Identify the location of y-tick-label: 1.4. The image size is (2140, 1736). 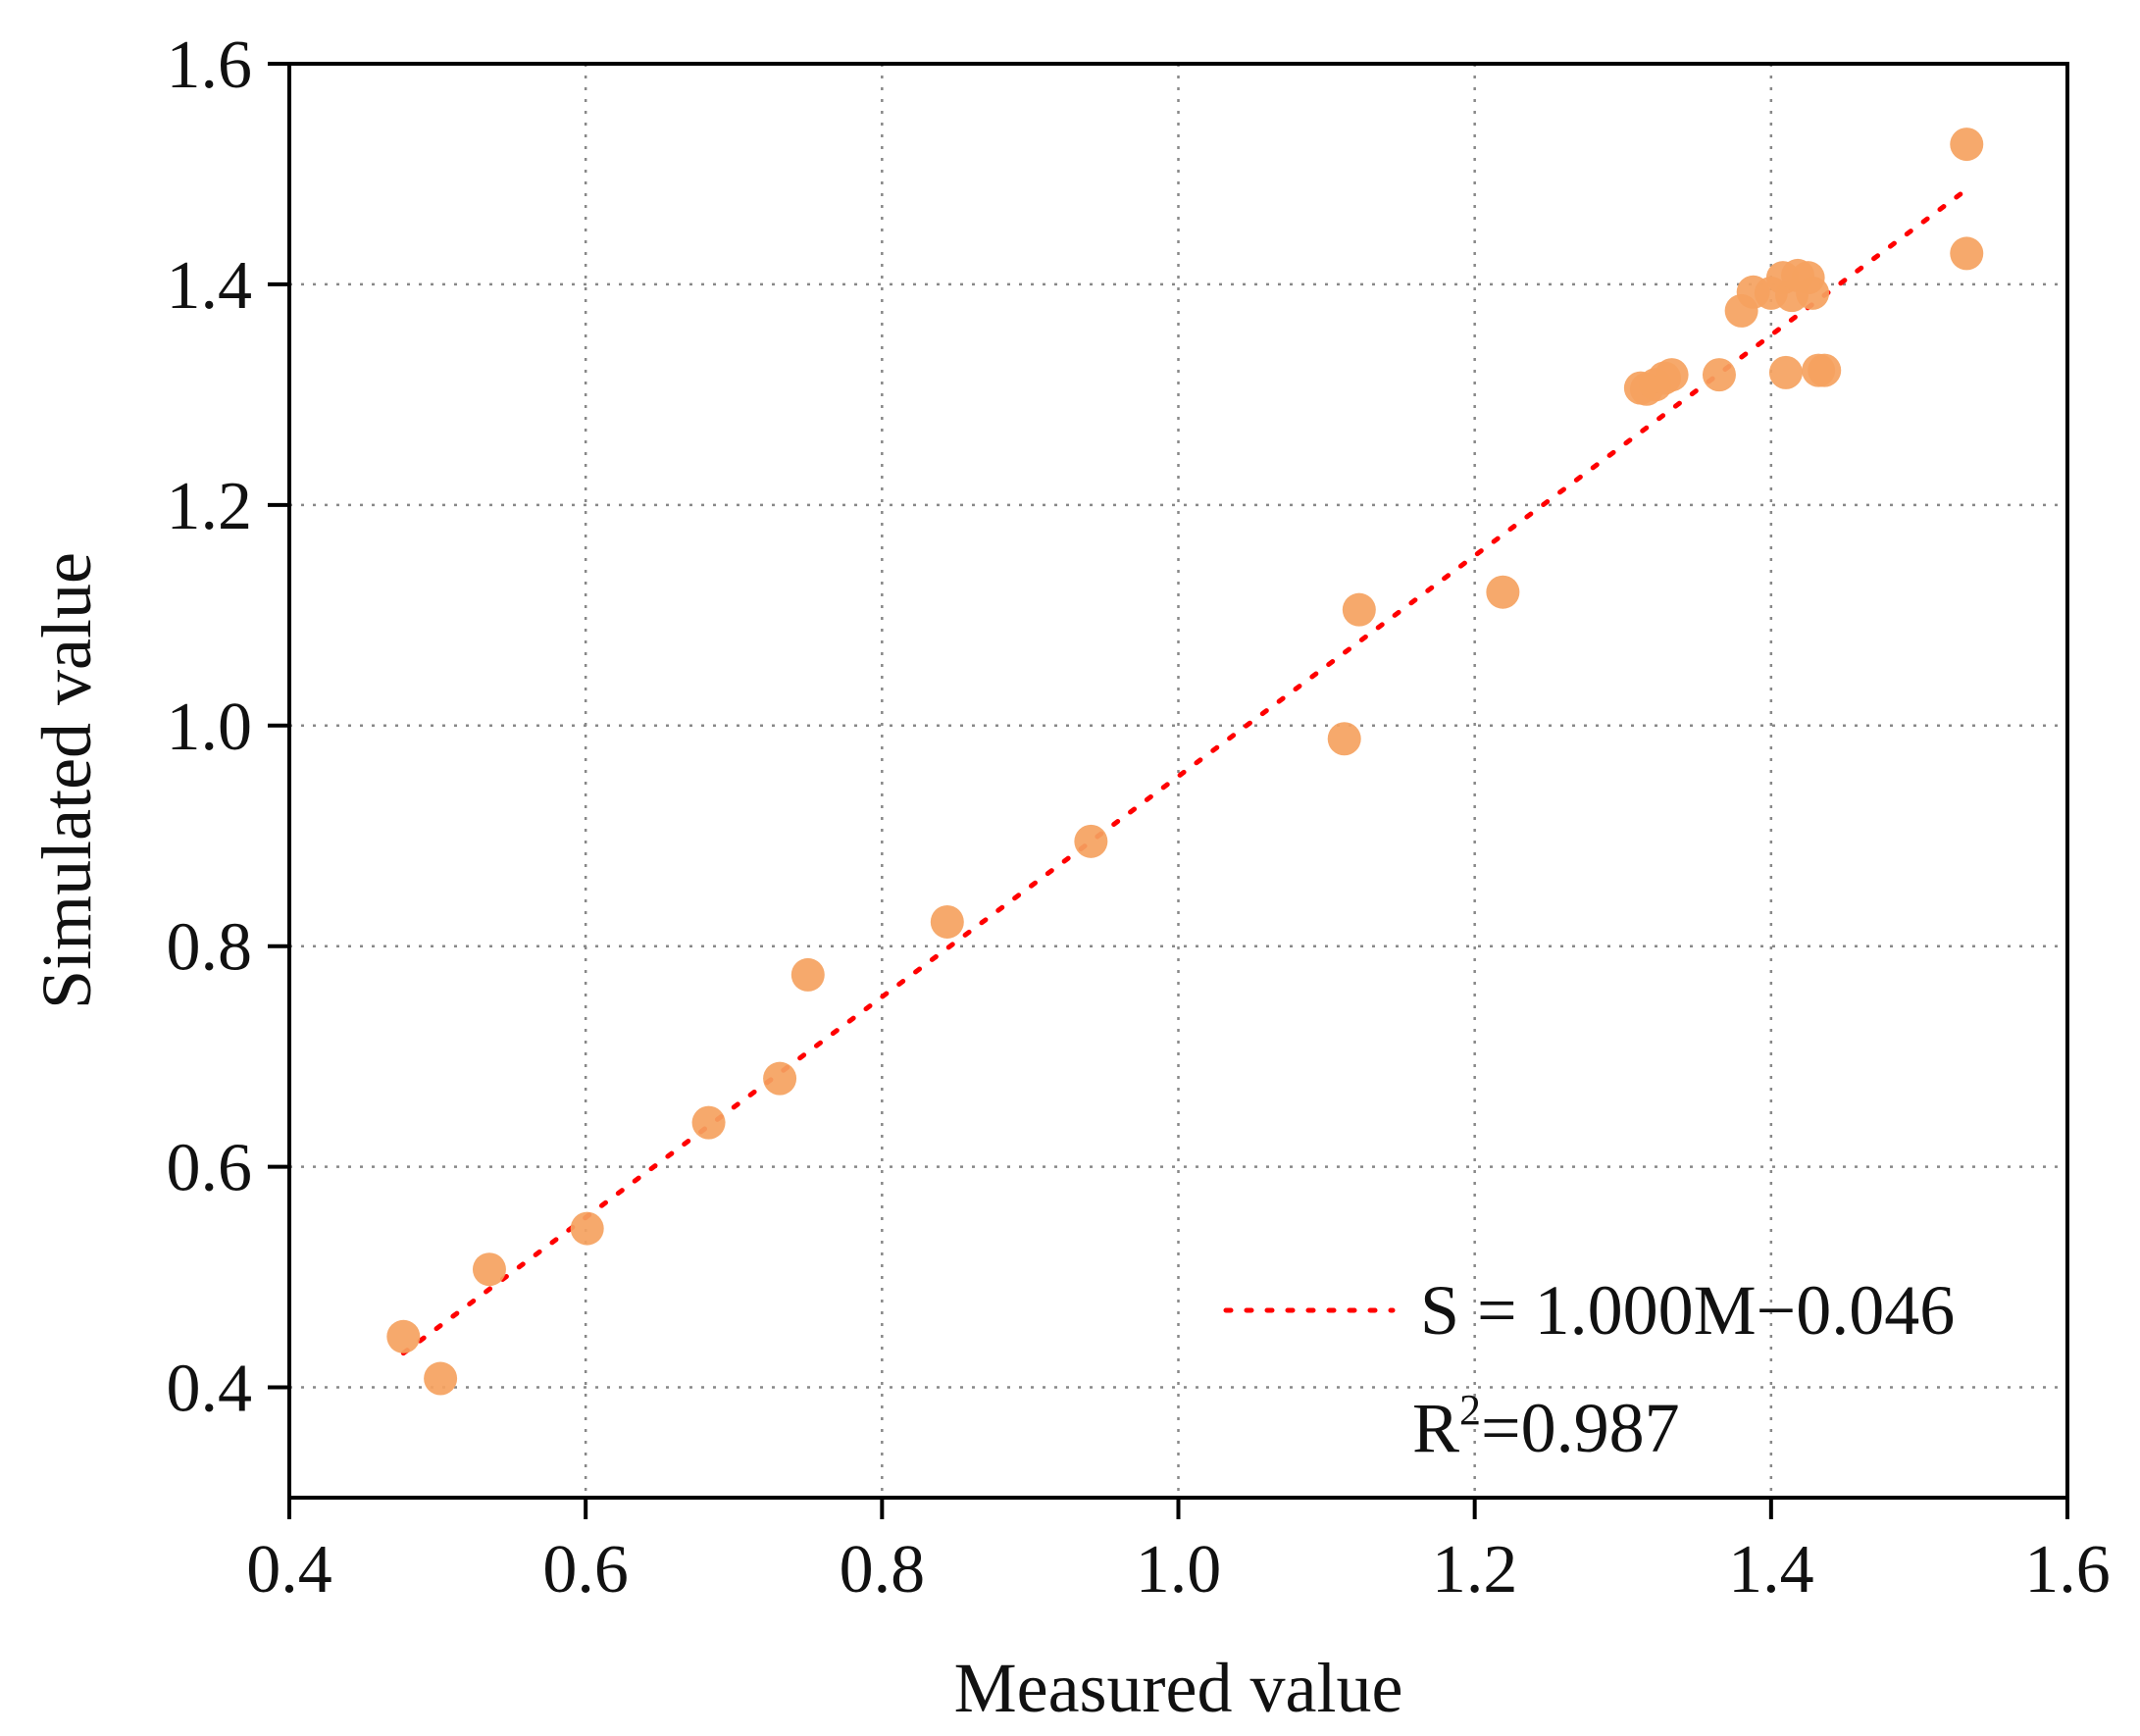
(210, 286).